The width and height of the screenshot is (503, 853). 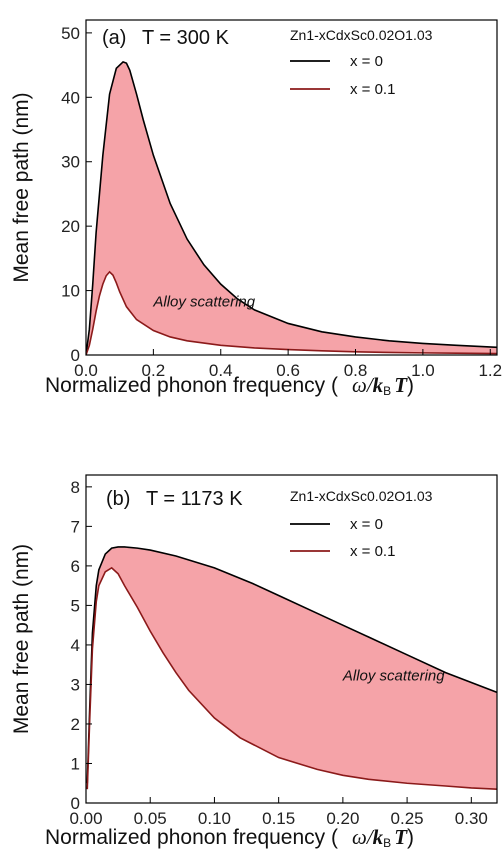 What do you see at coordinates (214, 818) in the screenshot?
I see `x-tick-label: 0.10` at bounding box center [214, 818].